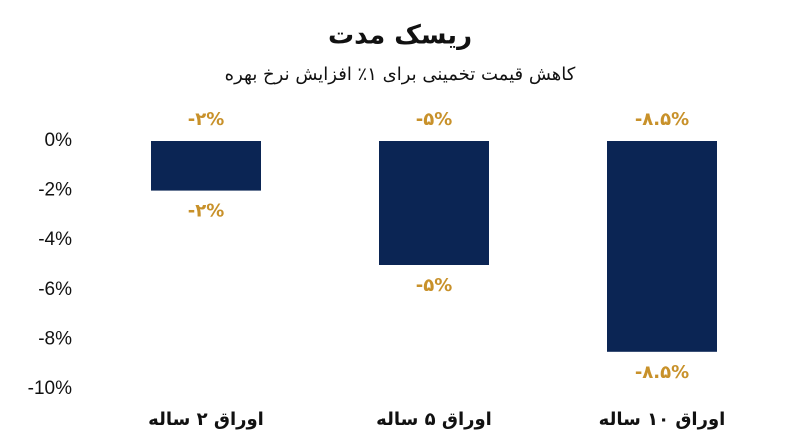  I want to click on y-tick-label: -4%, so click(55, 239).